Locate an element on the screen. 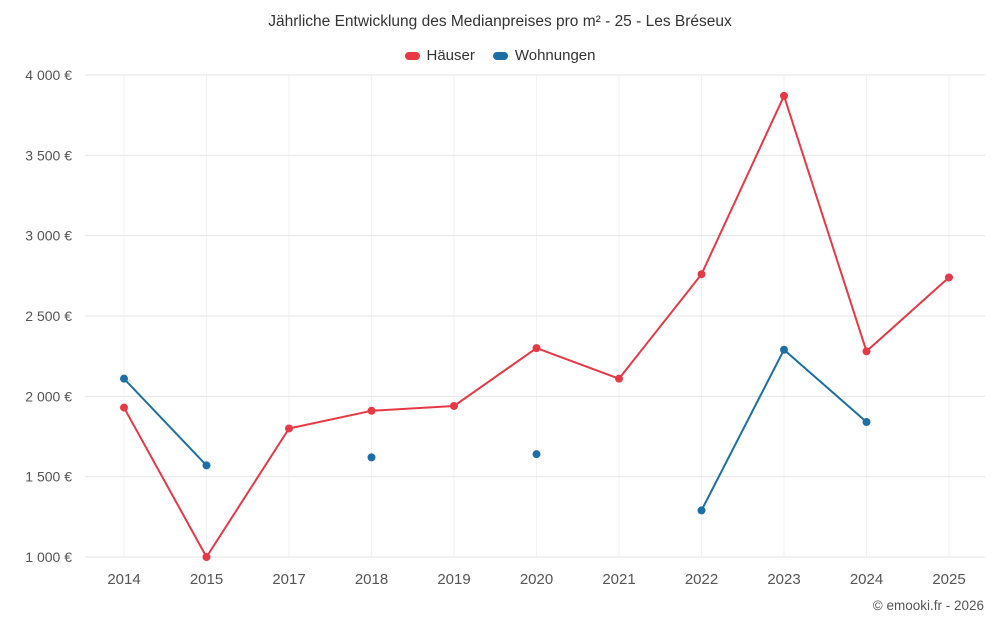  y-axis-label: 4 000 € is located at coordinates (48, 75).